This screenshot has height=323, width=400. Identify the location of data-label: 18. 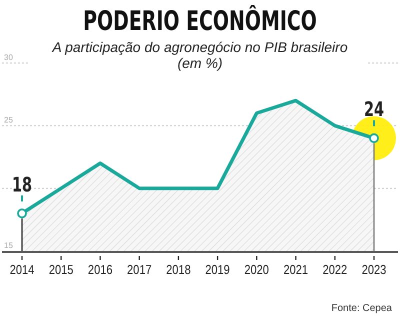
(22, 185).